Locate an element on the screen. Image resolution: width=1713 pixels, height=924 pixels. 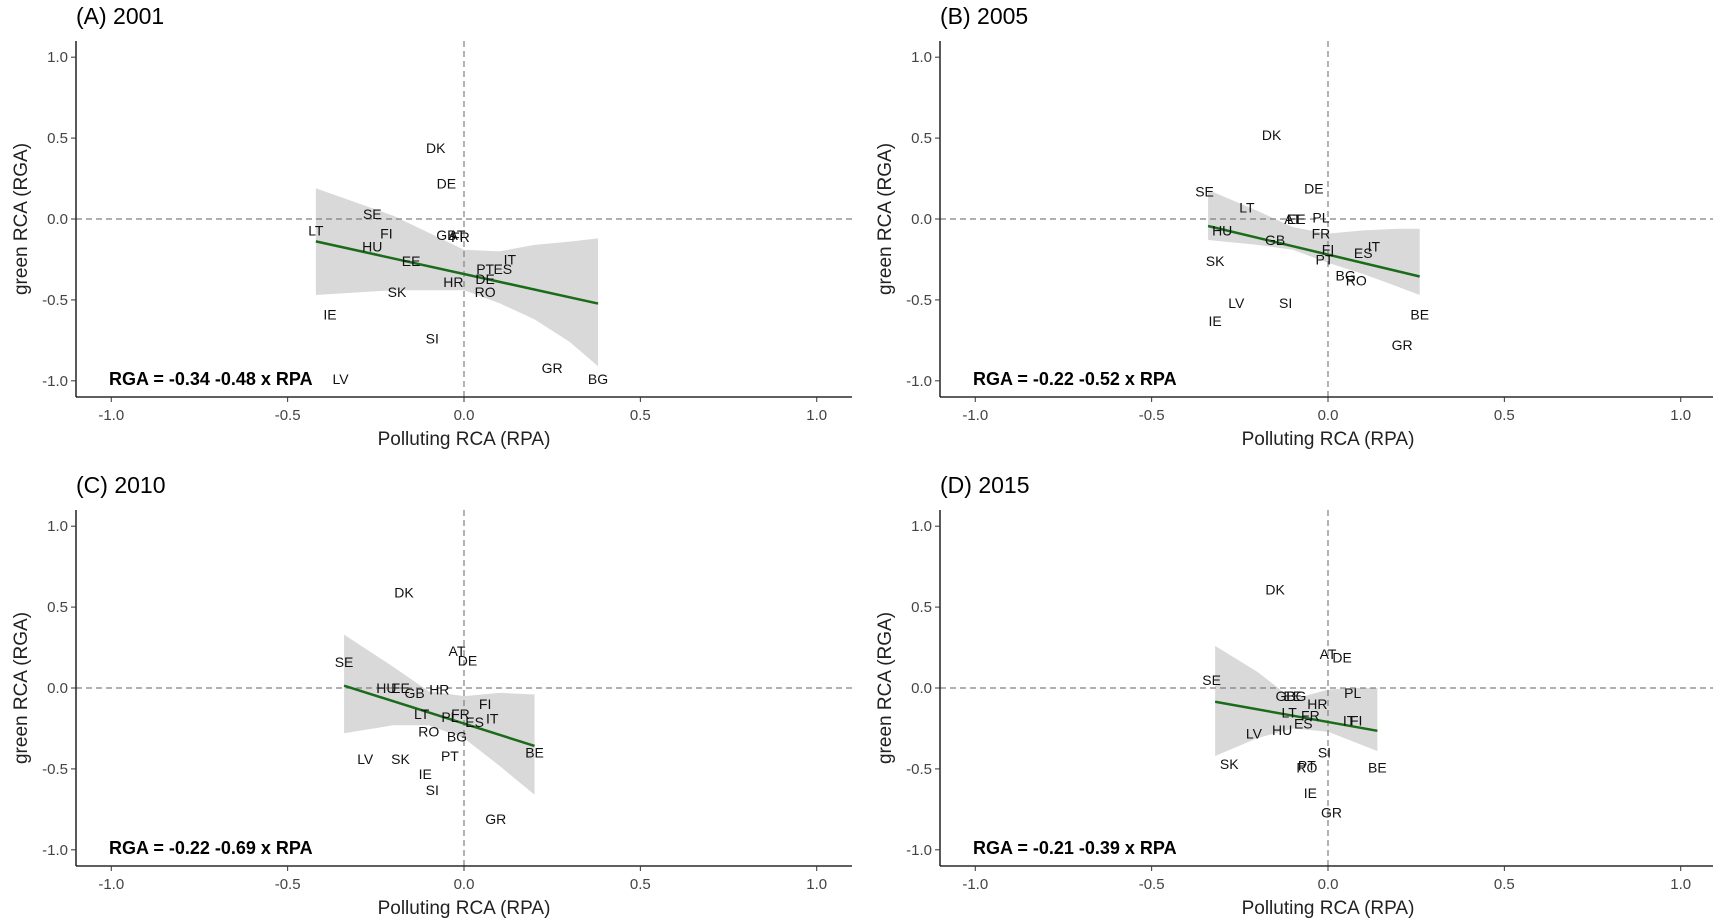
point-label: HU is located at coordinates (1222, 230).